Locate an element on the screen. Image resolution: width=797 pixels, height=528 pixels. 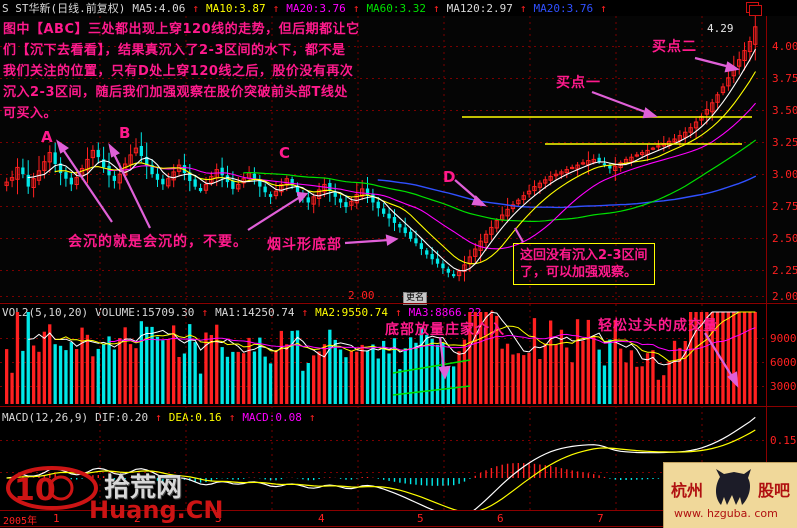
marker-label-b: B is located at coordinates (125, 133).